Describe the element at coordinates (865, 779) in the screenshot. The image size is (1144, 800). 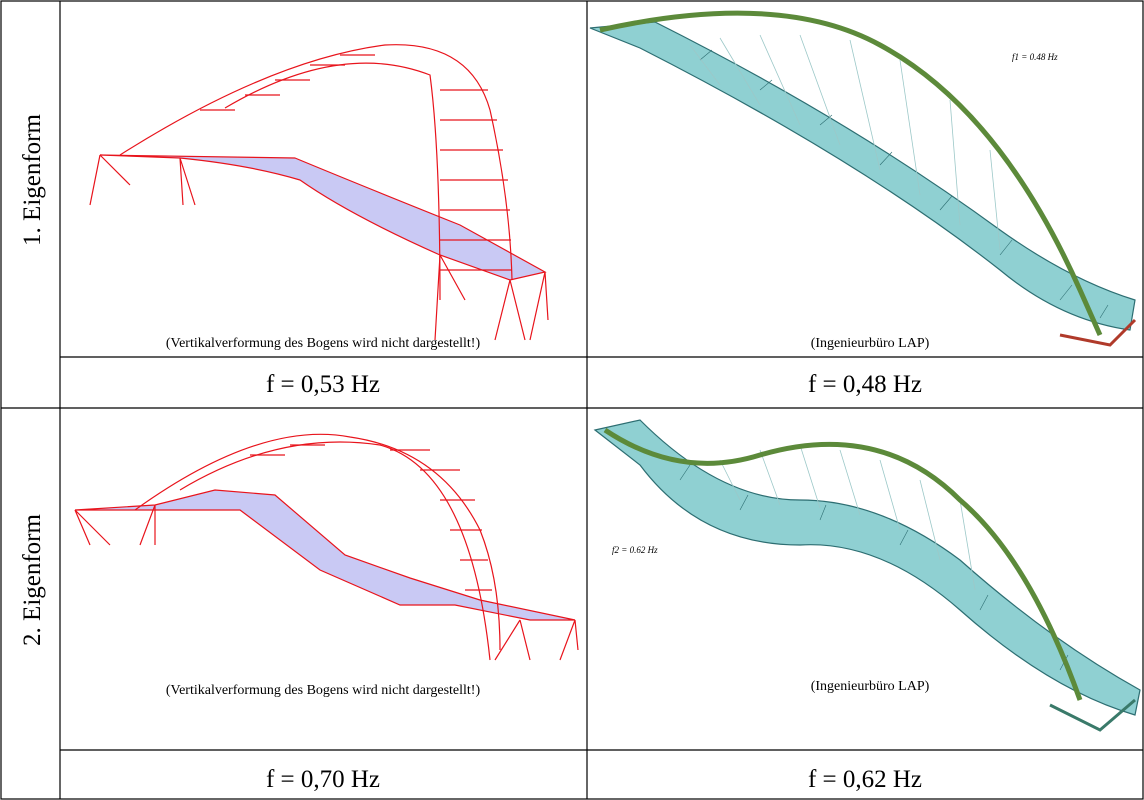
I see `frequency: f = 0,62 Hz` at that location.